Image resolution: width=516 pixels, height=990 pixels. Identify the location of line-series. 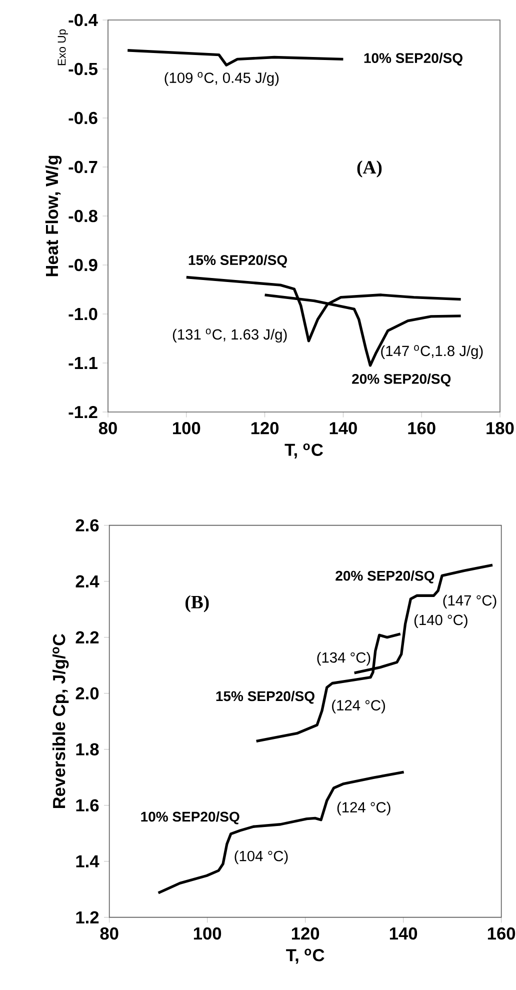
(235, 57).